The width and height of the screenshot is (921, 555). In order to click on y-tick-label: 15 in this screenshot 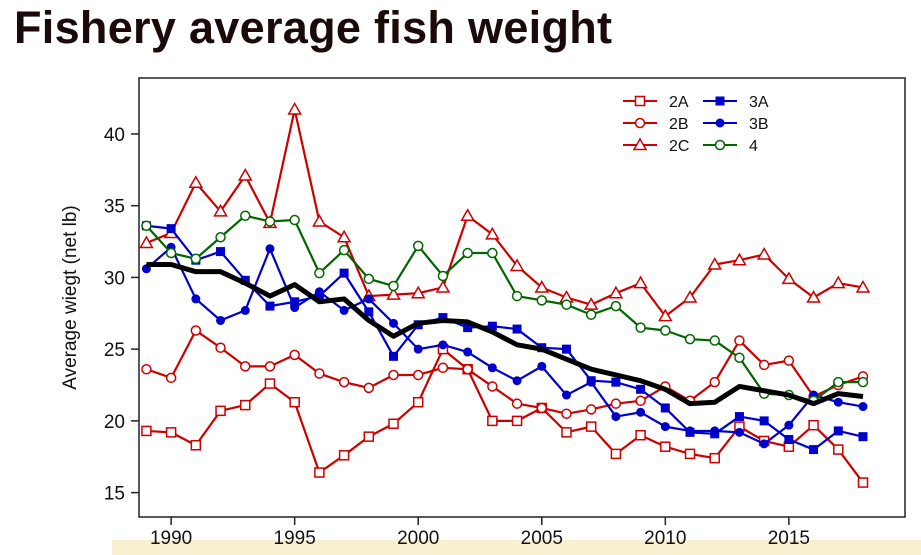, I will do `click(114, 494)`.